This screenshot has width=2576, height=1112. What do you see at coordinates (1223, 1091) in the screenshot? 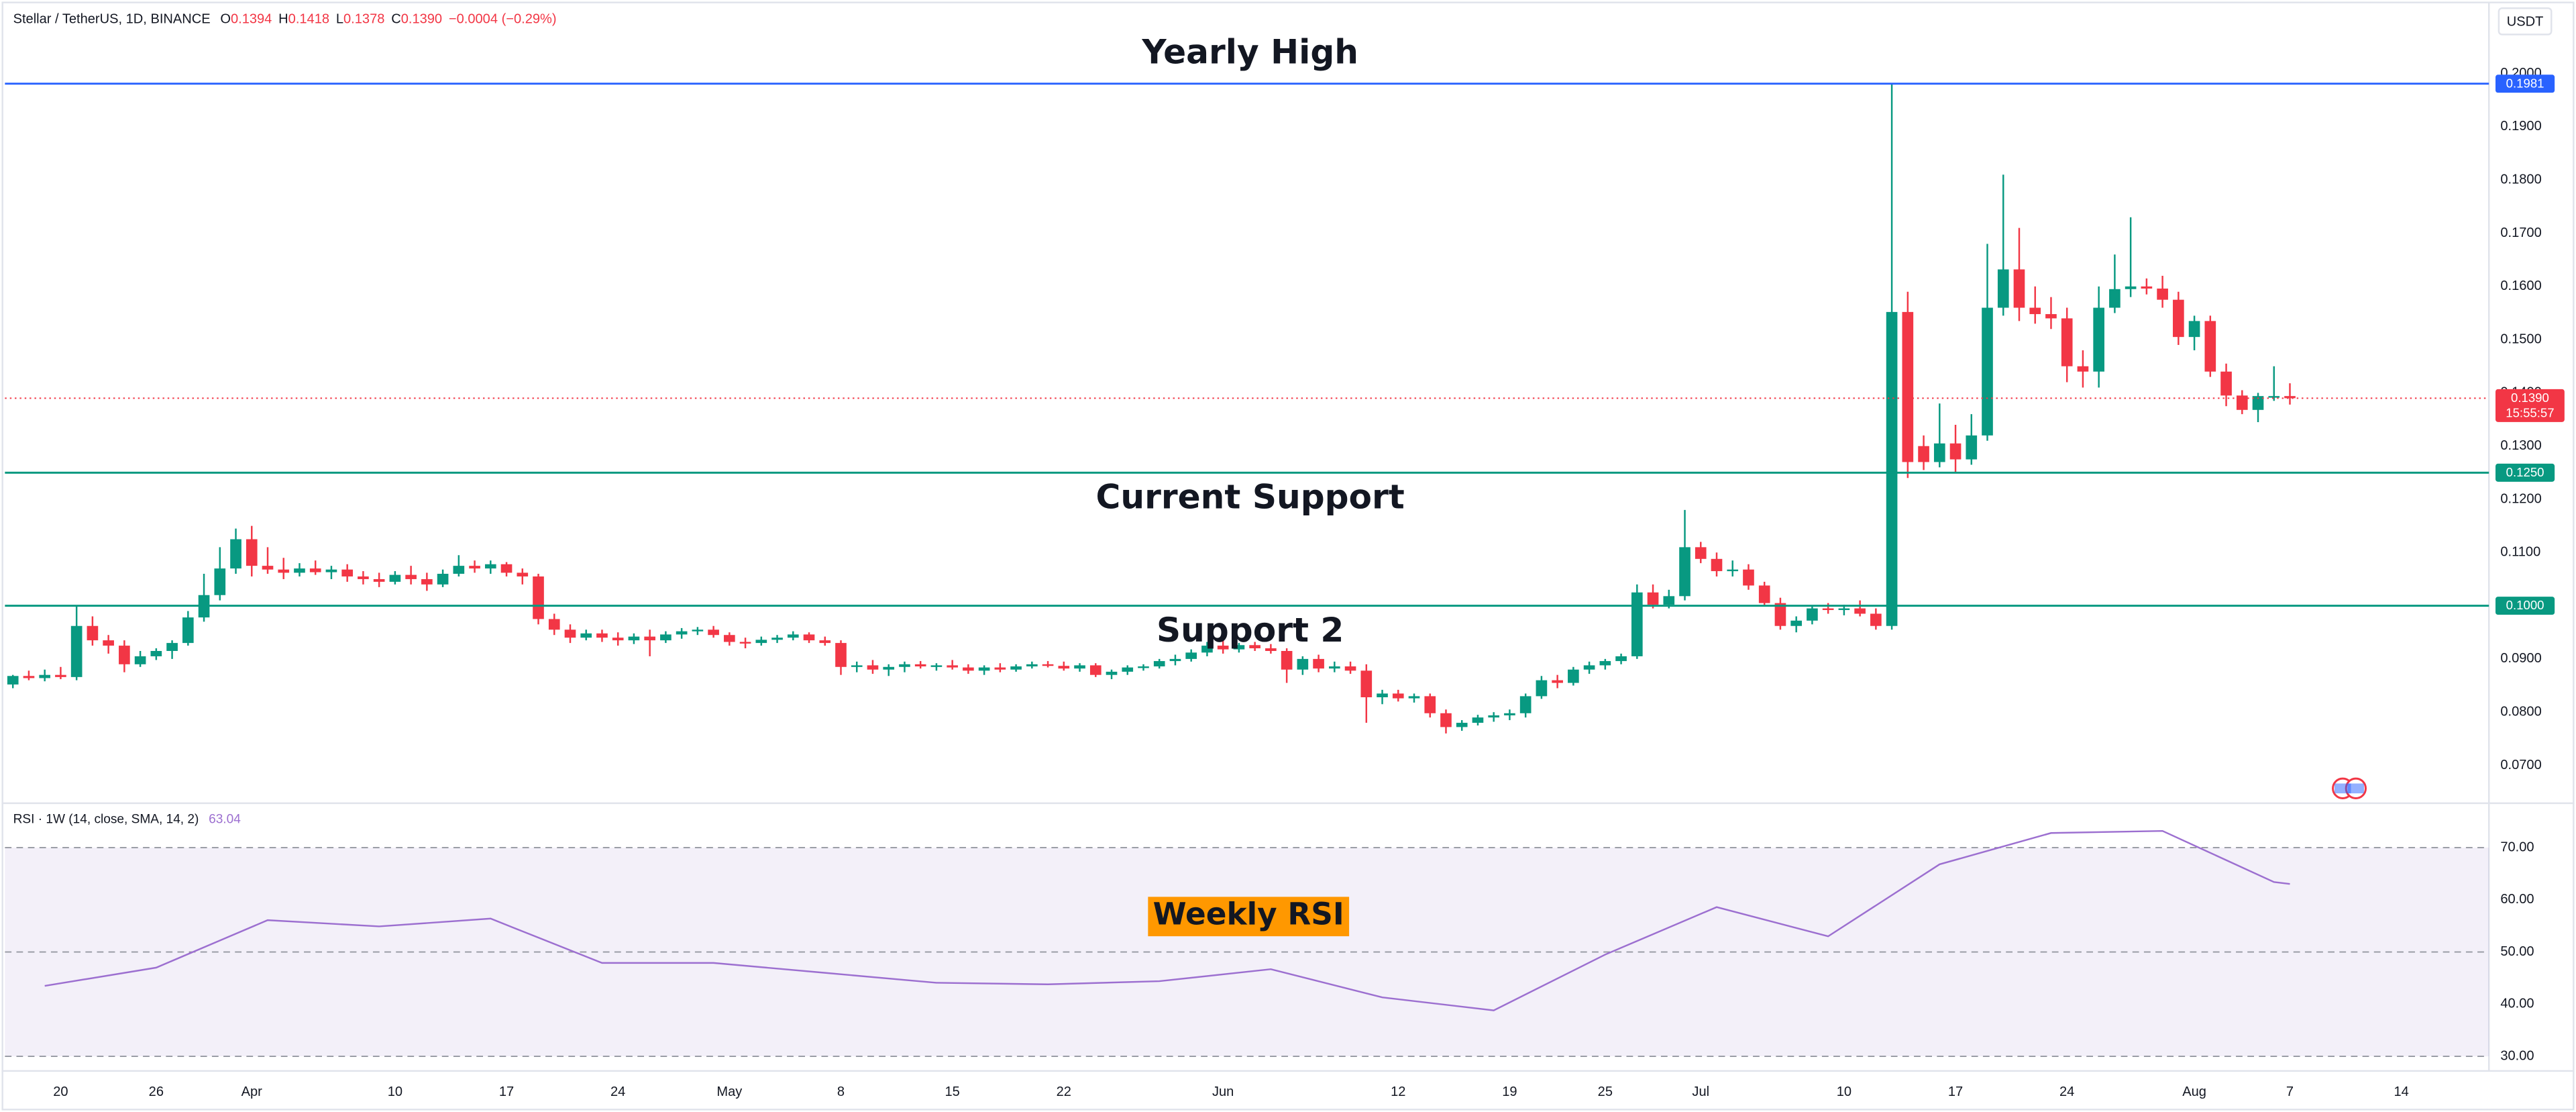
I see `x-tick-label: Jun` at bounding box center [1223, 1091].